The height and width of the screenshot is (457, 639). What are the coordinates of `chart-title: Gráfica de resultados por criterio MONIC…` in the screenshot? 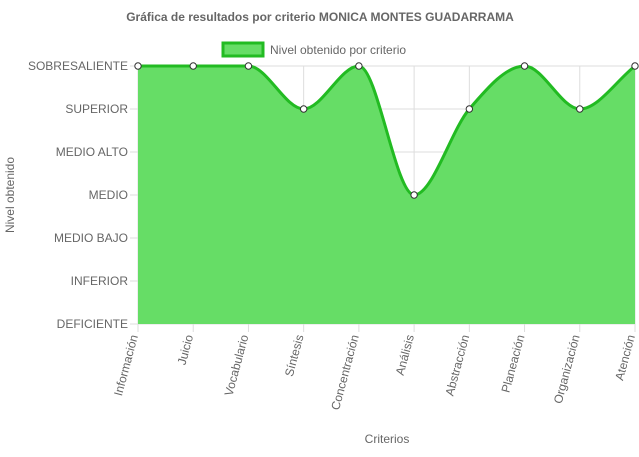 It's located at (320, 17).